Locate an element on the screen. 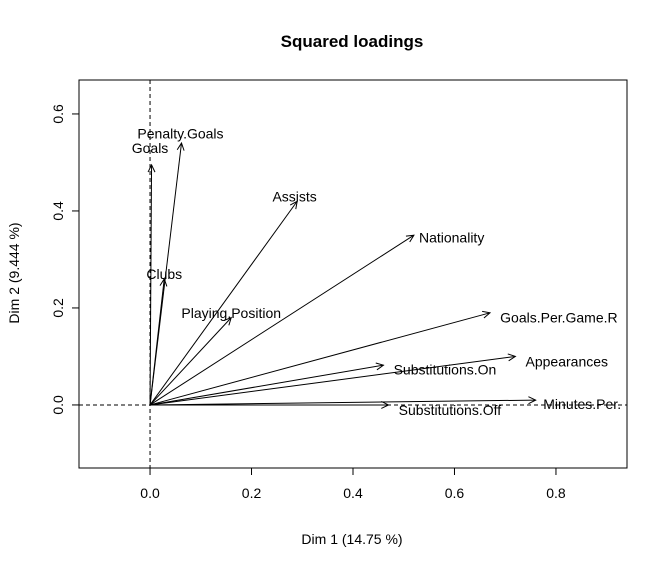 Image resolution: width=667 pixels, height=568 pixels. x-axis-label: Dim 1 (14.75 %) is located at coordinates (351, 539).